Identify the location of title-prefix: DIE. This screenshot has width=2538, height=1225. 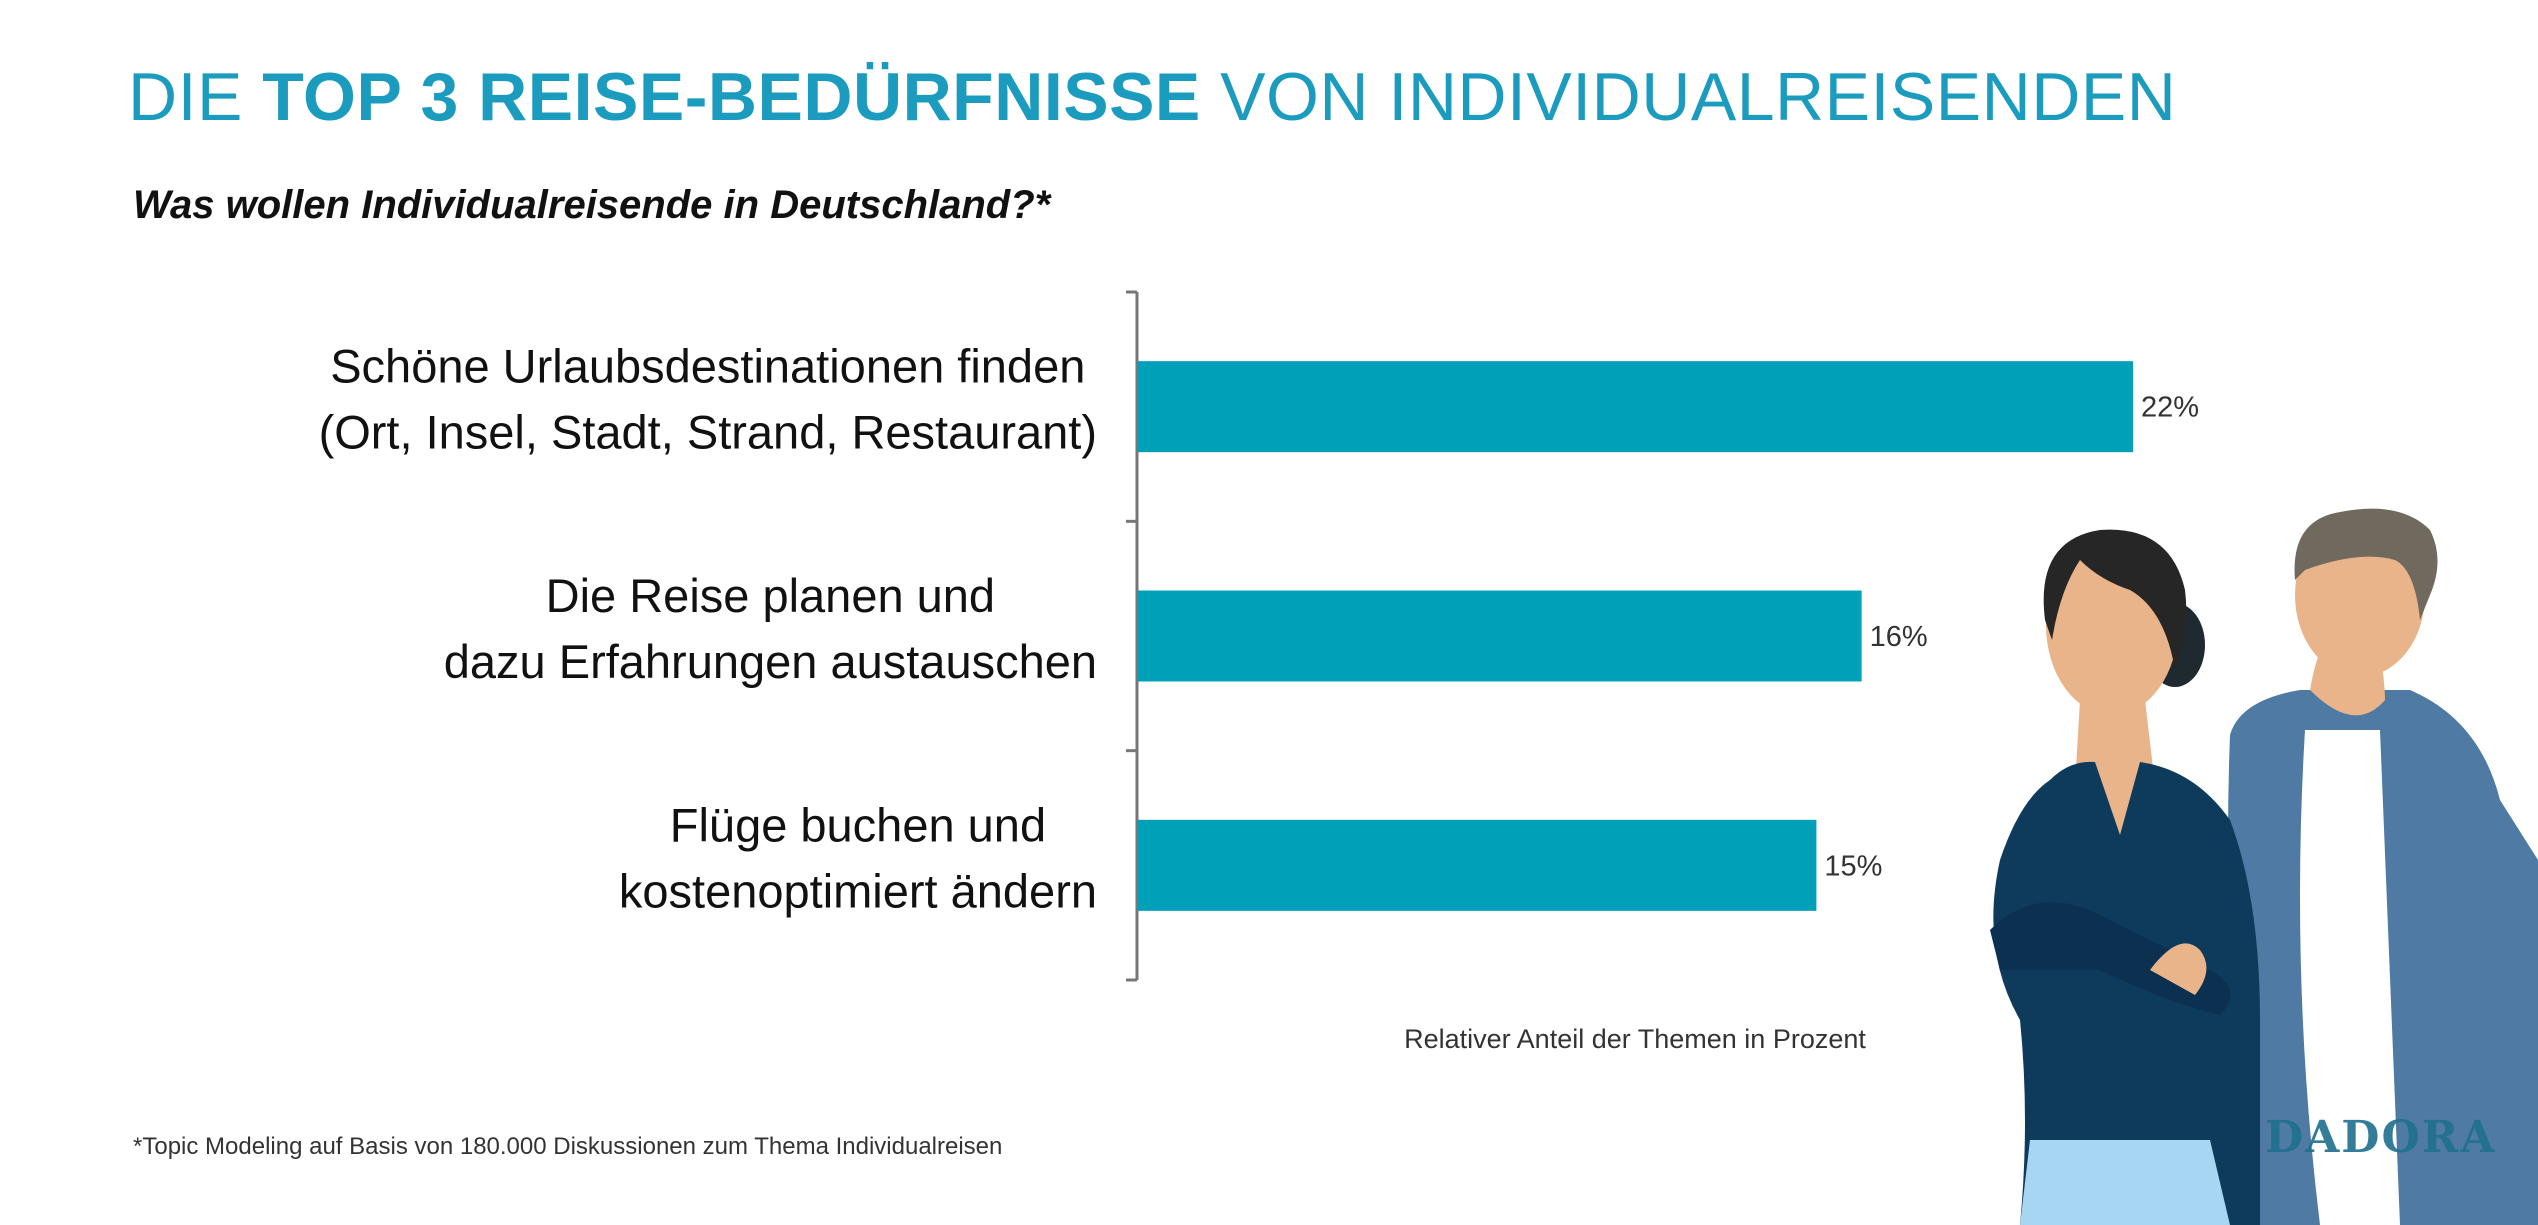
(195, 97).